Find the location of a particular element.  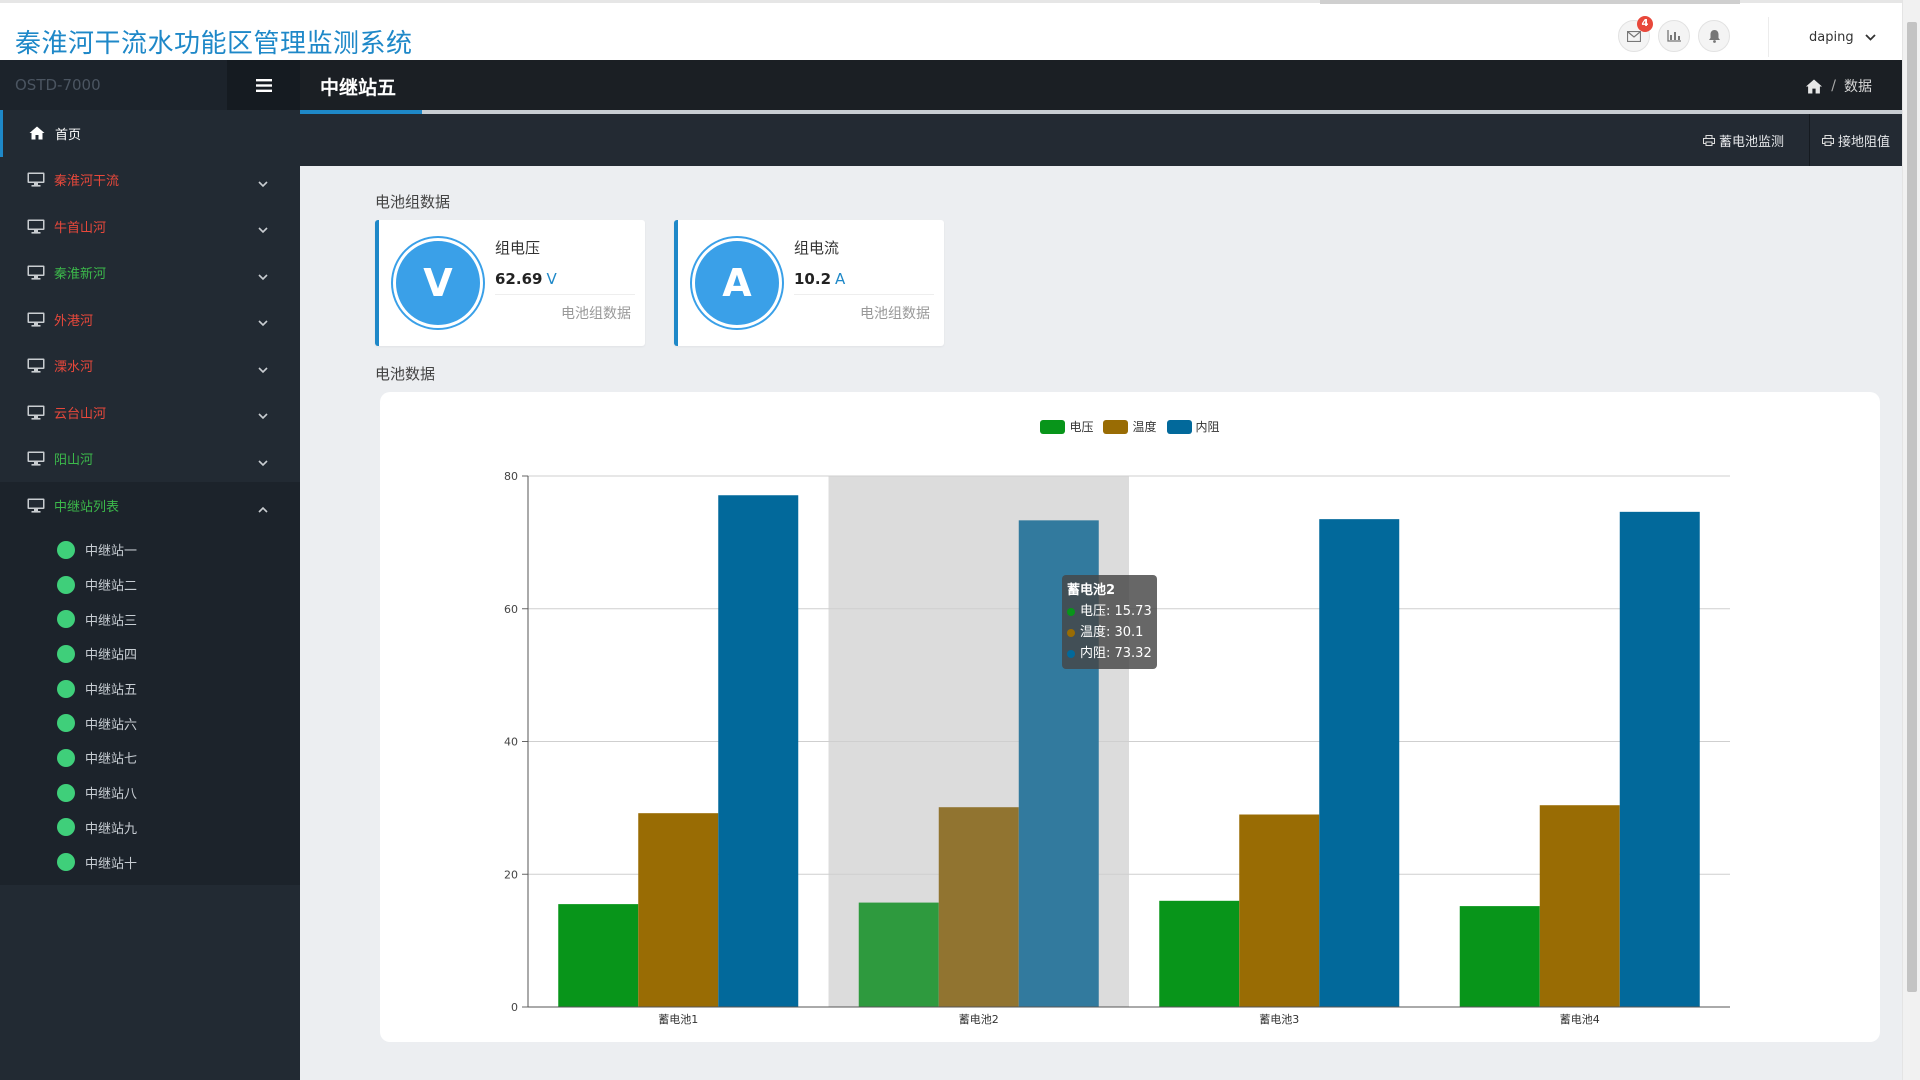

chart-legend: 电压 温度 内阻 is located at coordinates (1130, 426).